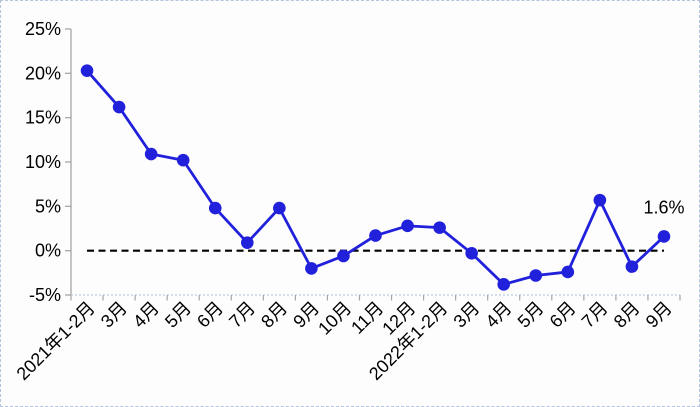  Describe the element at coordinates (334, 318) in the screenshot. I see `x-axis-category-label: 10月` at that location.